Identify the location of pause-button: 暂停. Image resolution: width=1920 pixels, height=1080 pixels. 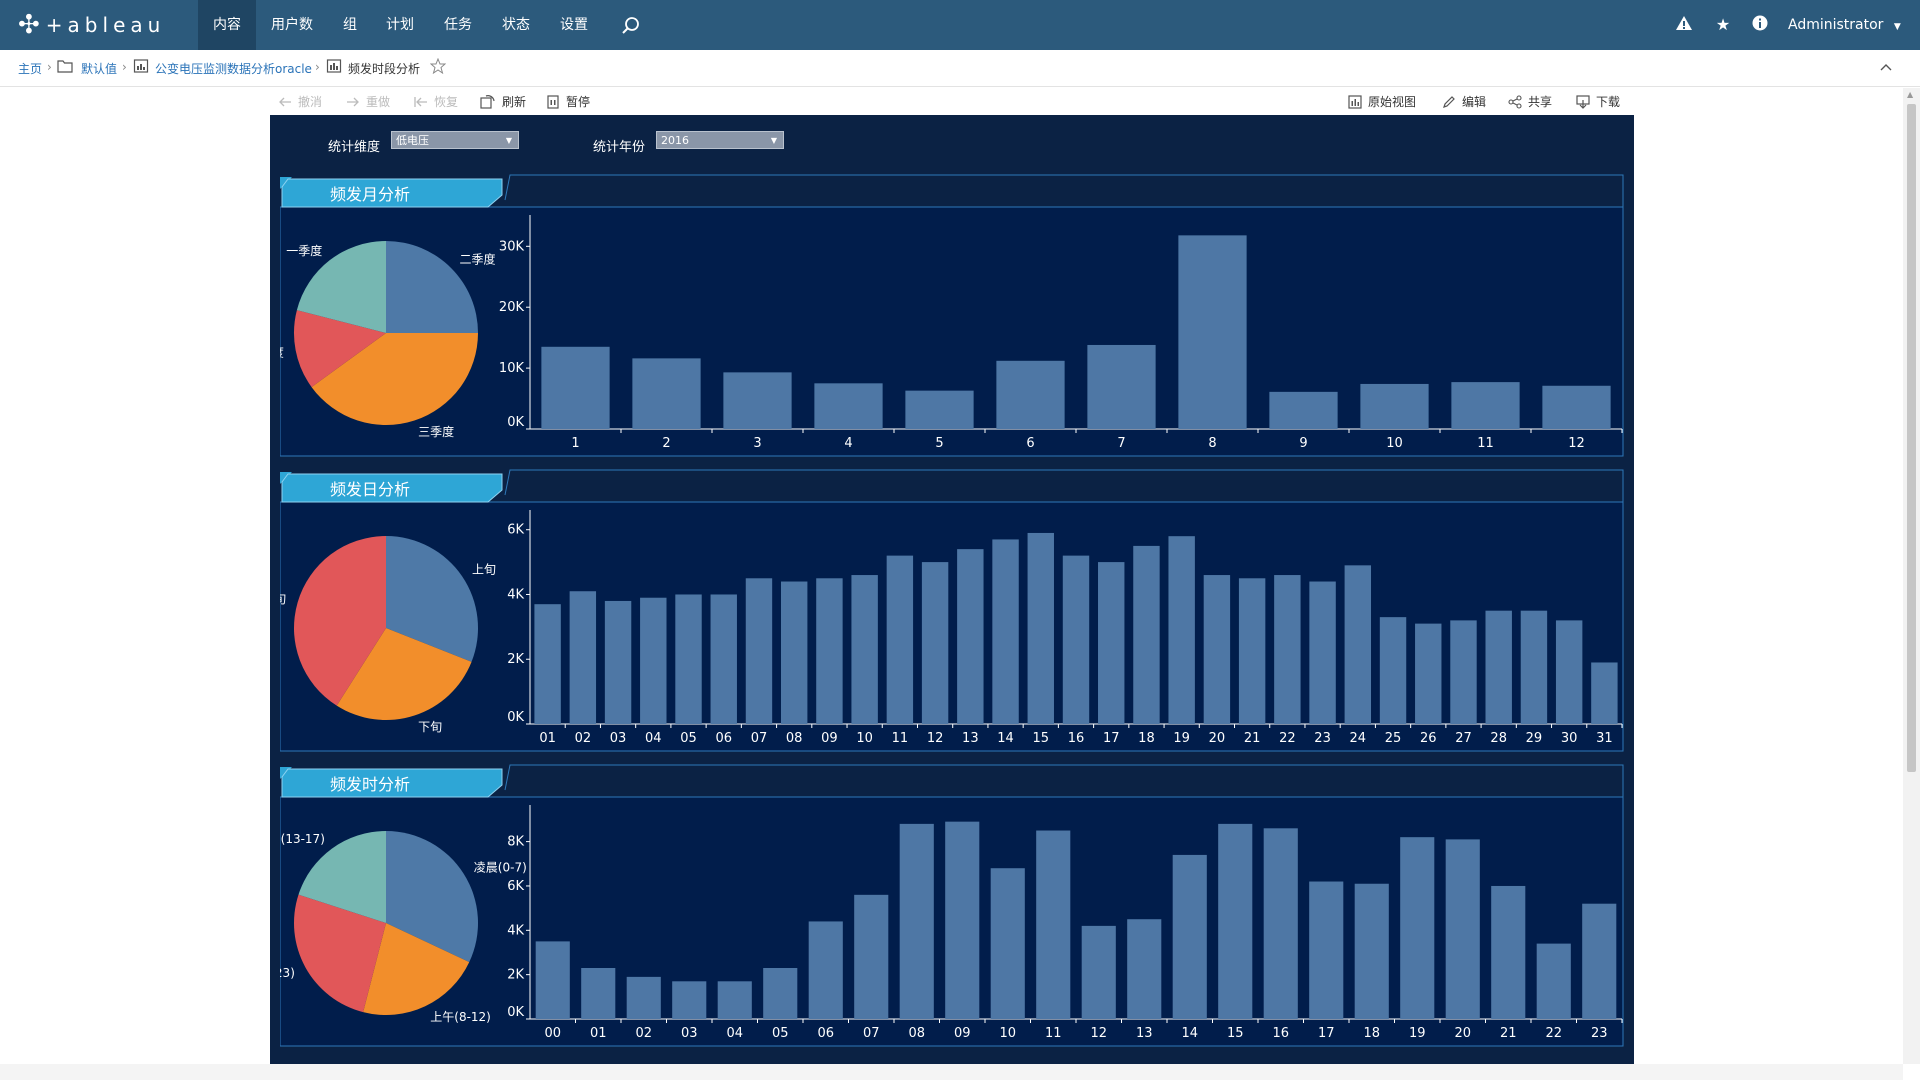
(568, 101).